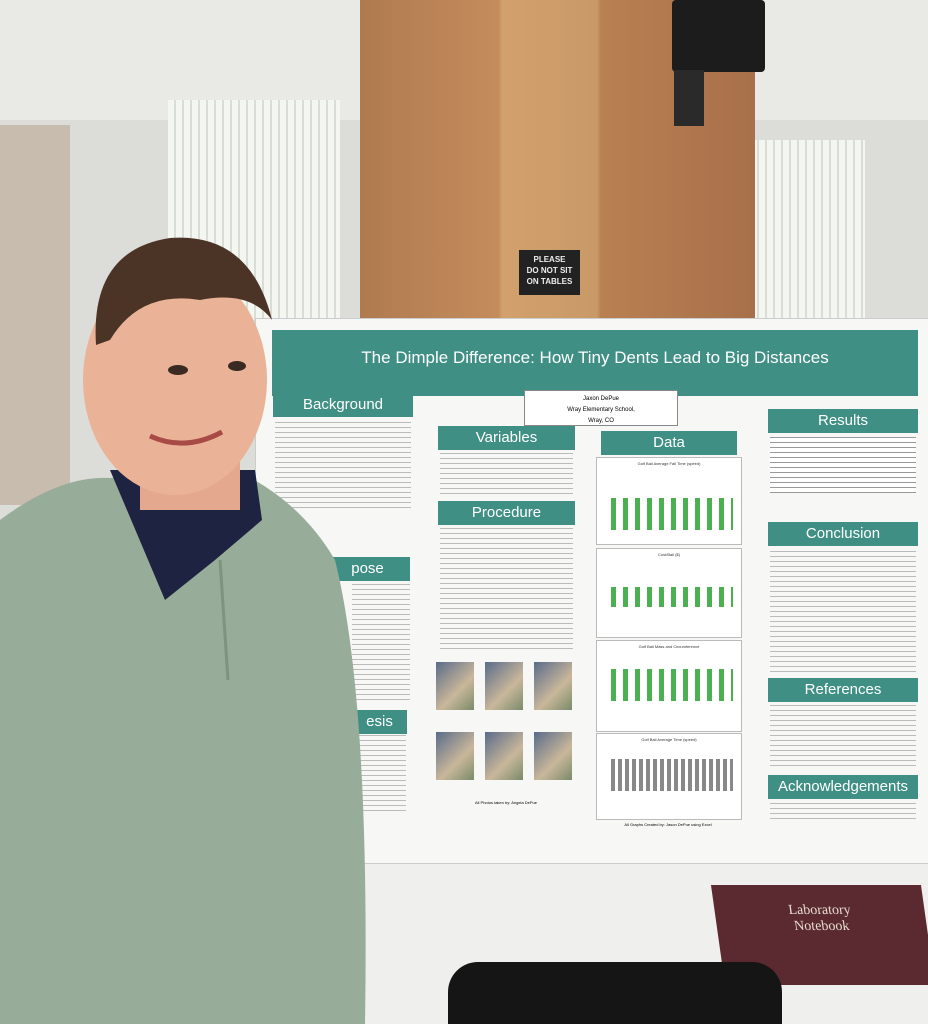 This screenshot has height=1024, width=928. What do you see at coordinates (668, 554) in the screenshot?
I see `graph-title: Cost/Ball ($)` at bounding box center [668, 554].